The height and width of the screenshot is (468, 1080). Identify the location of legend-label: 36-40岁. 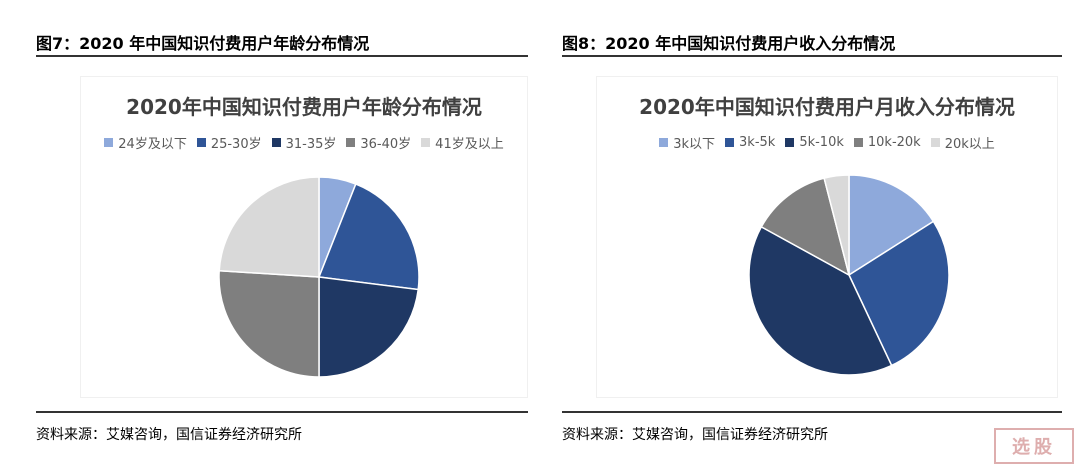
(386, 144).